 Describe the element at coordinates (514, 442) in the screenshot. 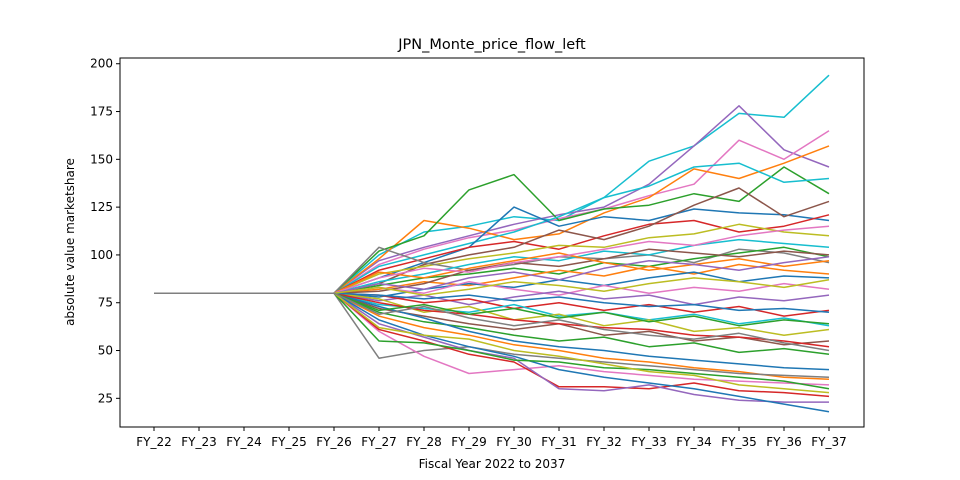

I see `x-tick-label: FY_30` at that location.